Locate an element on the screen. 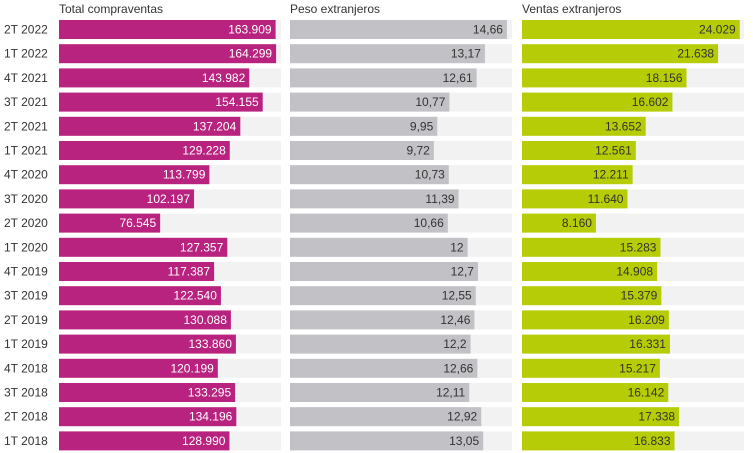 This screenshot has width=753, height=453. data-label: 9,95 is located at coordinates (422, 126).